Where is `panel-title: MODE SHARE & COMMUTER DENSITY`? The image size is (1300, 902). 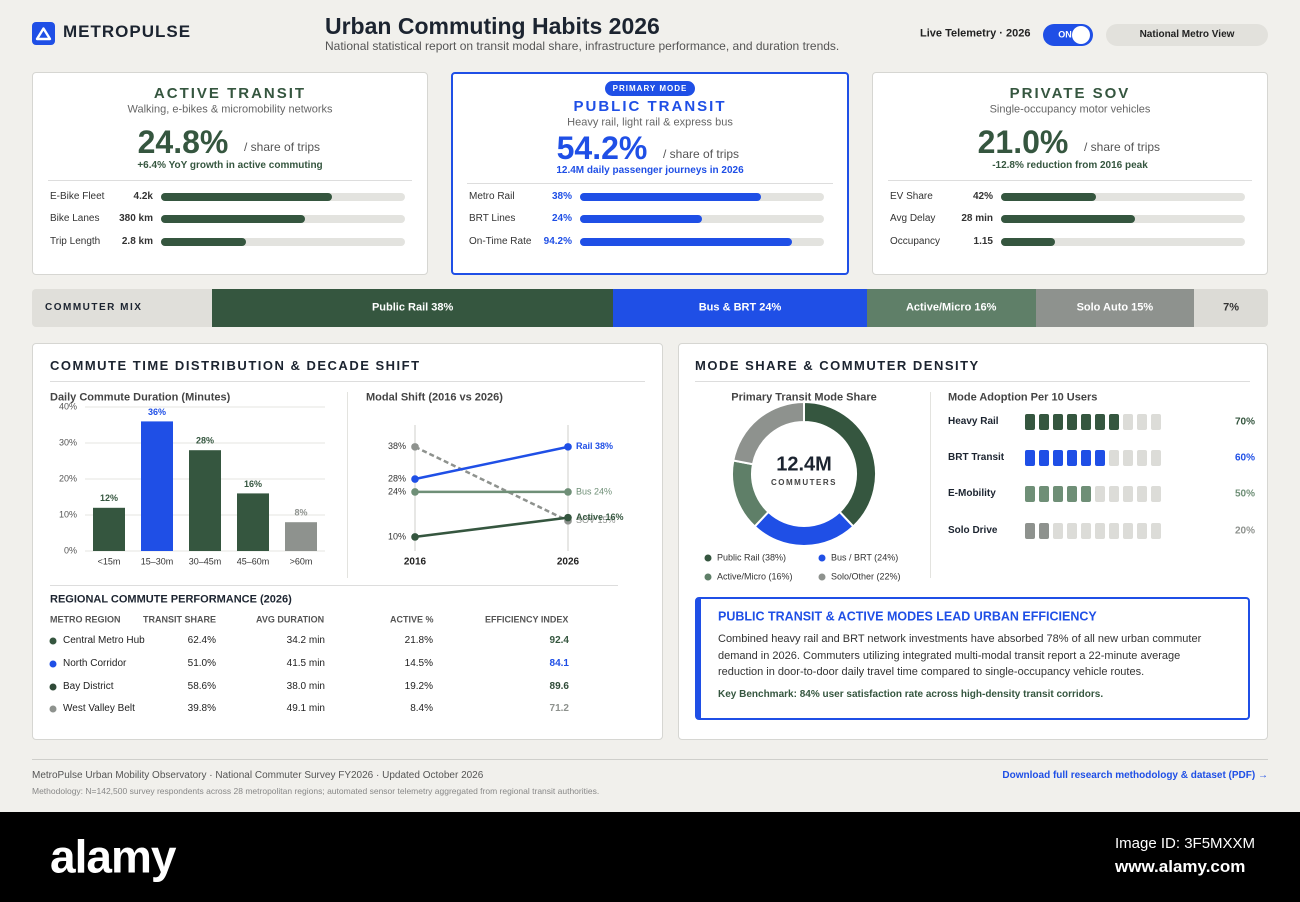
panel-title: MODE SHARE & COMMUTER DENSITY is located at coordinates (837, 366).